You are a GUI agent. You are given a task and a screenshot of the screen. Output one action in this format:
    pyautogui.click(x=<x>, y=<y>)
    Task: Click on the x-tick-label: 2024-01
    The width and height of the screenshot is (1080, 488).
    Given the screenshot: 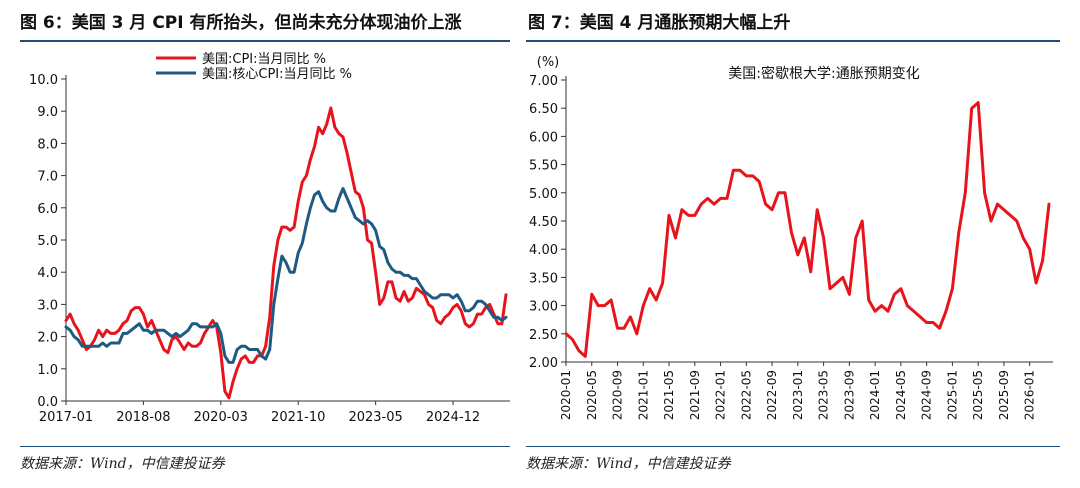 What is the action you would take?
    pyautogui.click(x=875, y=395)
    